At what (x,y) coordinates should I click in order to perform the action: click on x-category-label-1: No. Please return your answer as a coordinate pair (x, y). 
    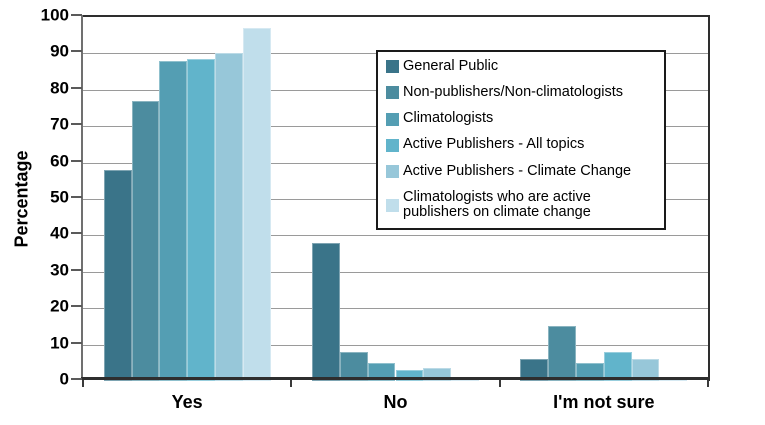
    Looking at the image, I should click on (395, 402).